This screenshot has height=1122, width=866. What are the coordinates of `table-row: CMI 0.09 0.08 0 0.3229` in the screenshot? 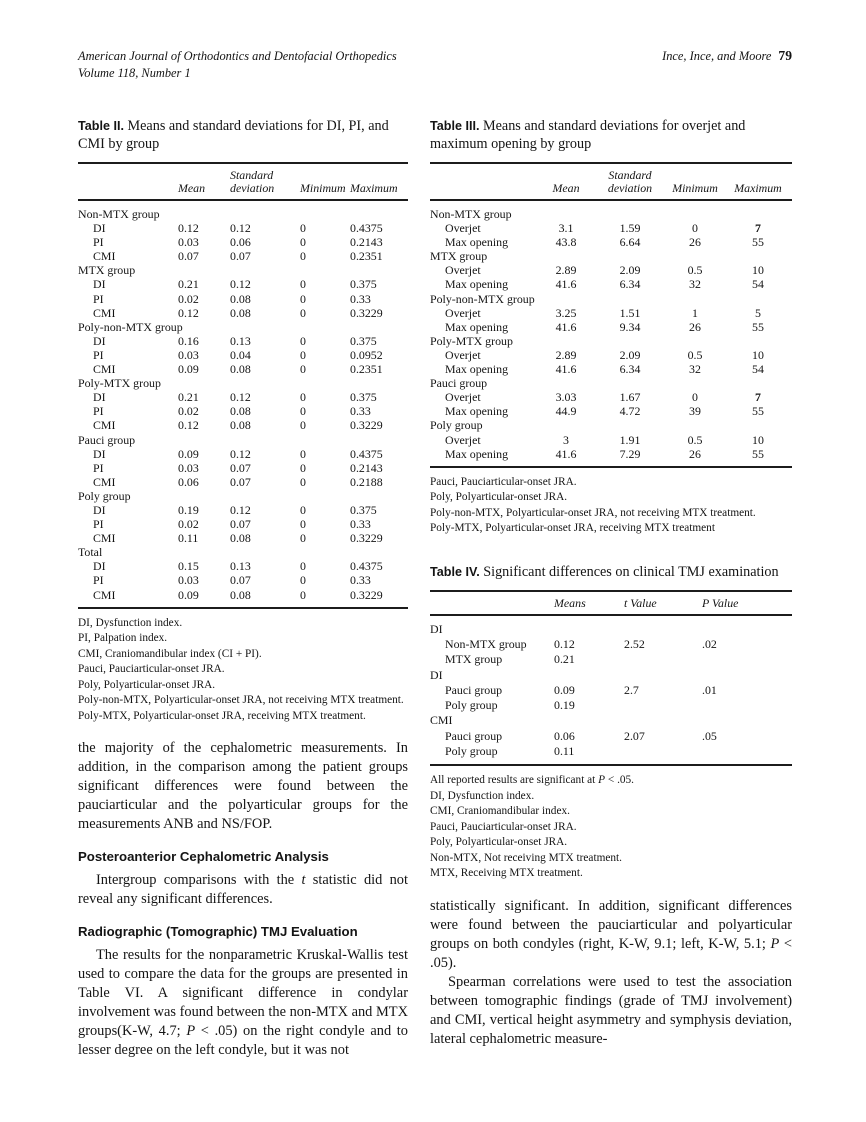 It's located at (243, 598).